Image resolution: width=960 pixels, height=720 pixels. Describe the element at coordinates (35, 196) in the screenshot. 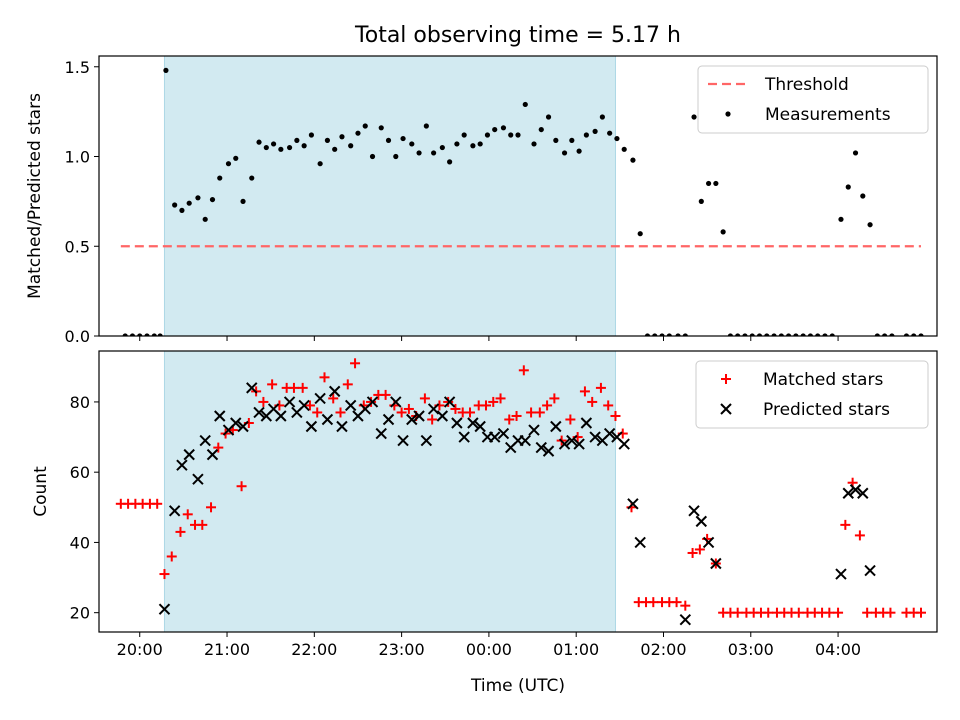

I see `y-axis-label: Matched/Predicted stars` at that location.